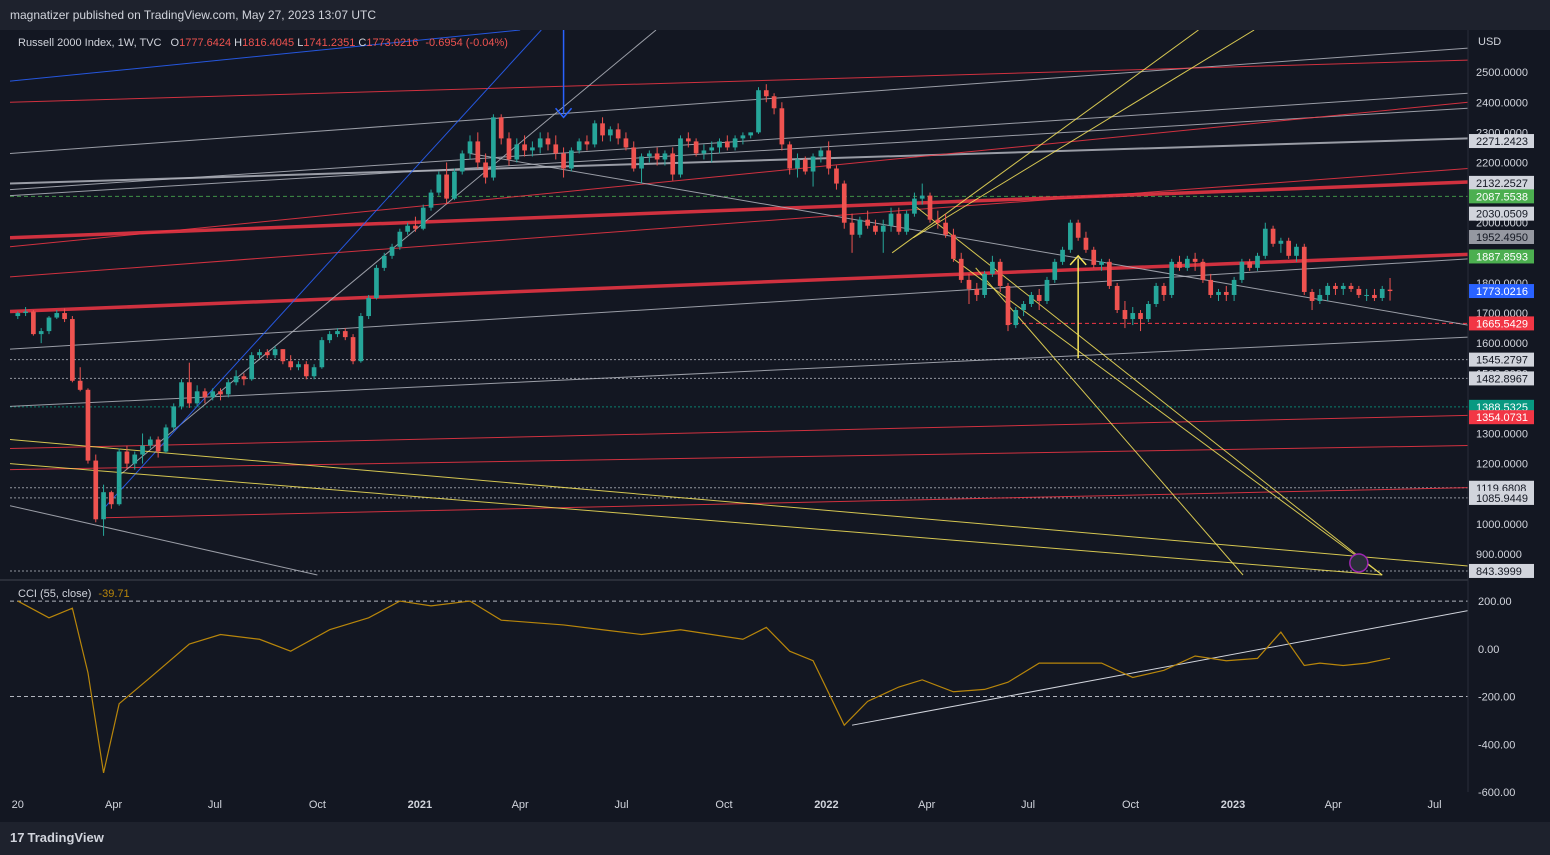  I want to click on price-tick-label: 1600.0000, so click(1502, 344).